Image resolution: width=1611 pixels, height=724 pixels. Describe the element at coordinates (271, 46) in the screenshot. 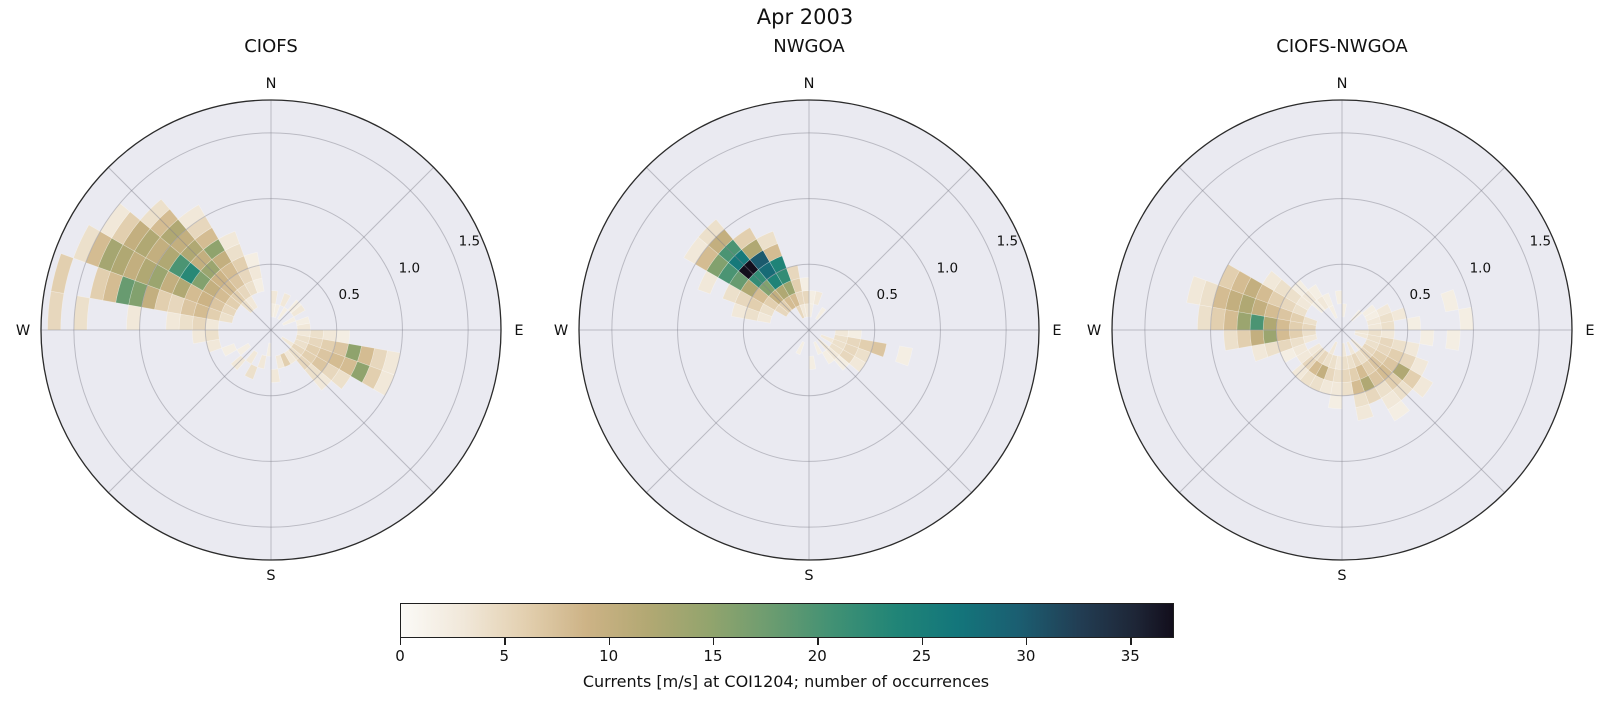

I see `subplot-title-ciofs: CIOFS` at that location.